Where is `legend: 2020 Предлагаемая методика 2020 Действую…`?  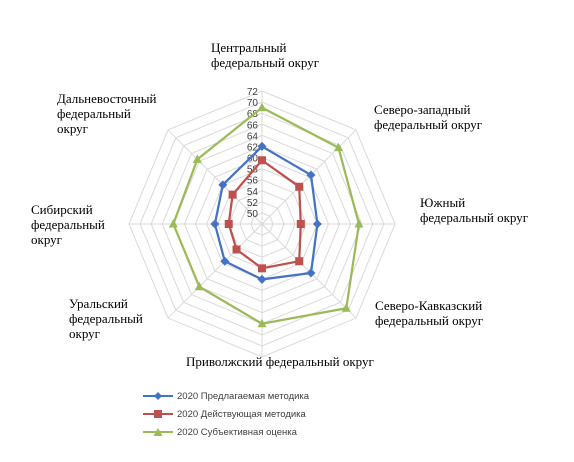 legend: 2020 Предлагаемая методика 2020 Действую… is located at coordinates (226, 414).